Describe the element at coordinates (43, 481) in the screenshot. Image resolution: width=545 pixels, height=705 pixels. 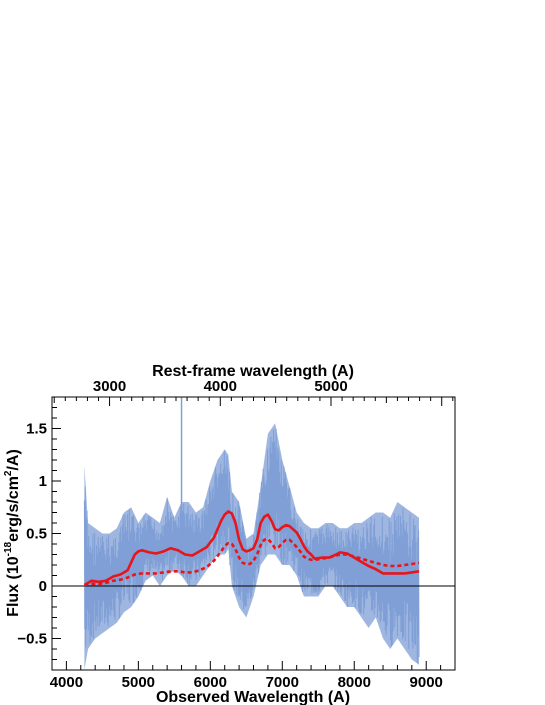
I see `y-tick-label: 1` at that location.